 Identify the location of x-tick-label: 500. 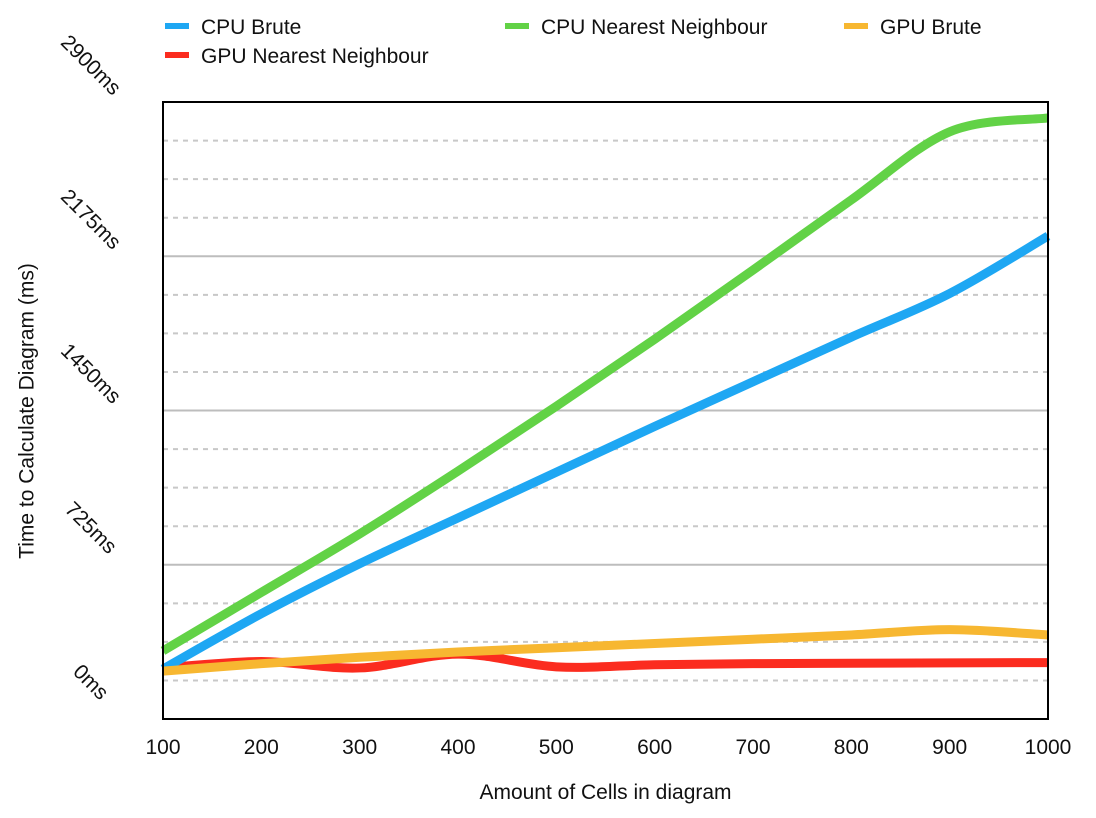
(556, 747).